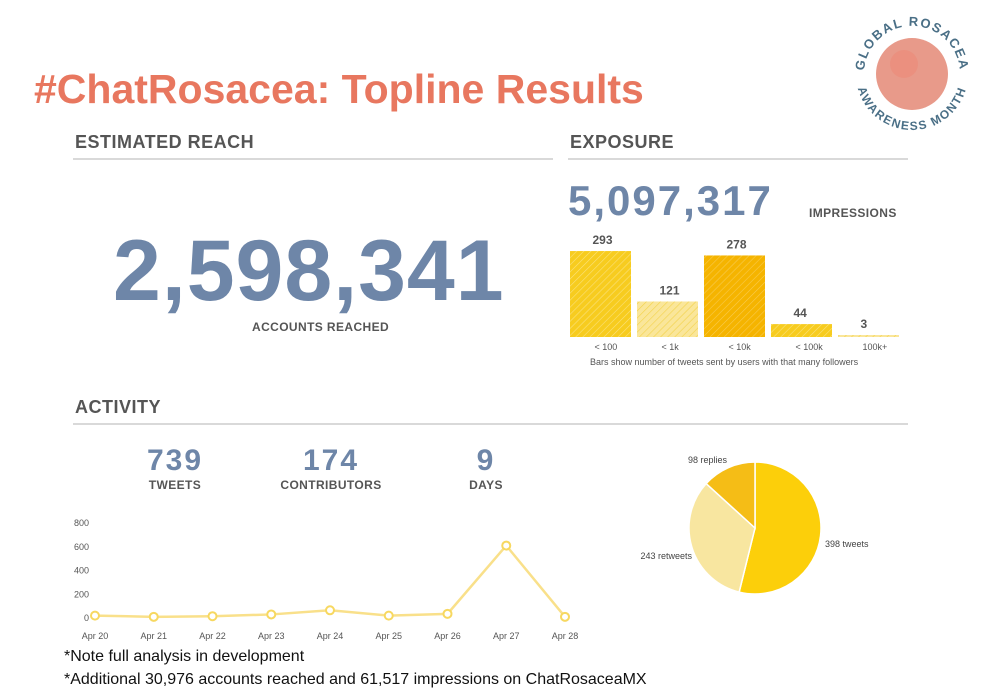 The width and height of the screenshot is (995, 693). What do you see at coordinates (388, 636) in the screenshot?
I see `x-tick-label: Apr 25` at bounding box center [388, 636].